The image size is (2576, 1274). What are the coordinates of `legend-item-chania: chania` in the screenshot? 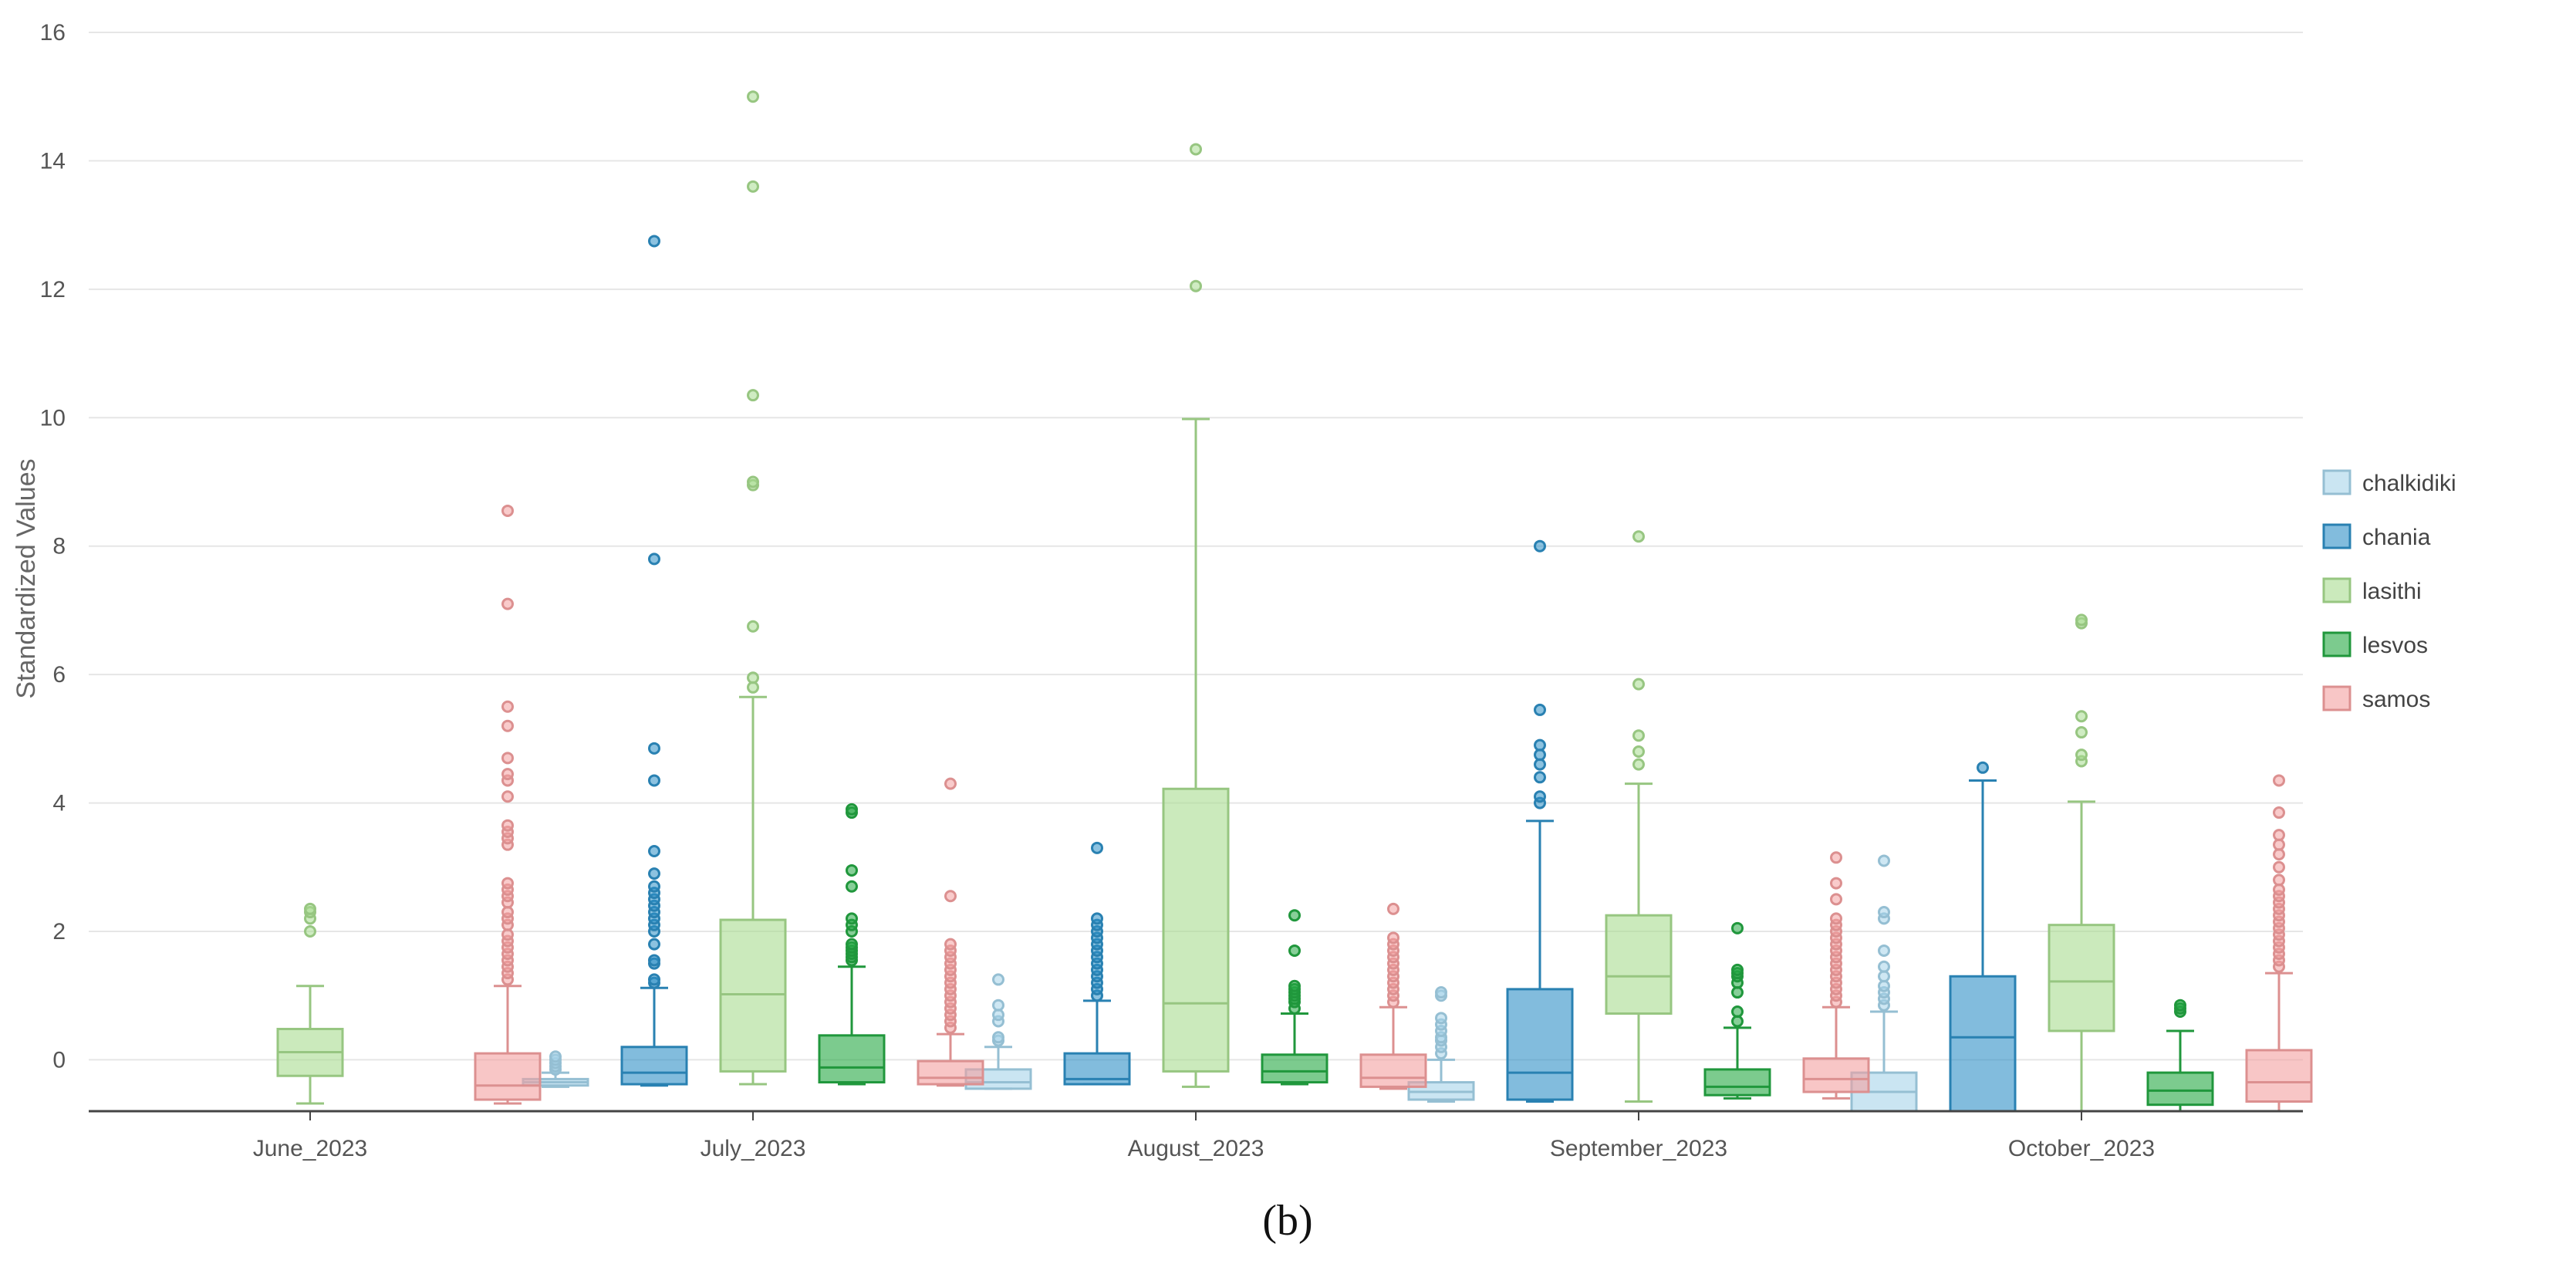 It's located at (2376, 536).